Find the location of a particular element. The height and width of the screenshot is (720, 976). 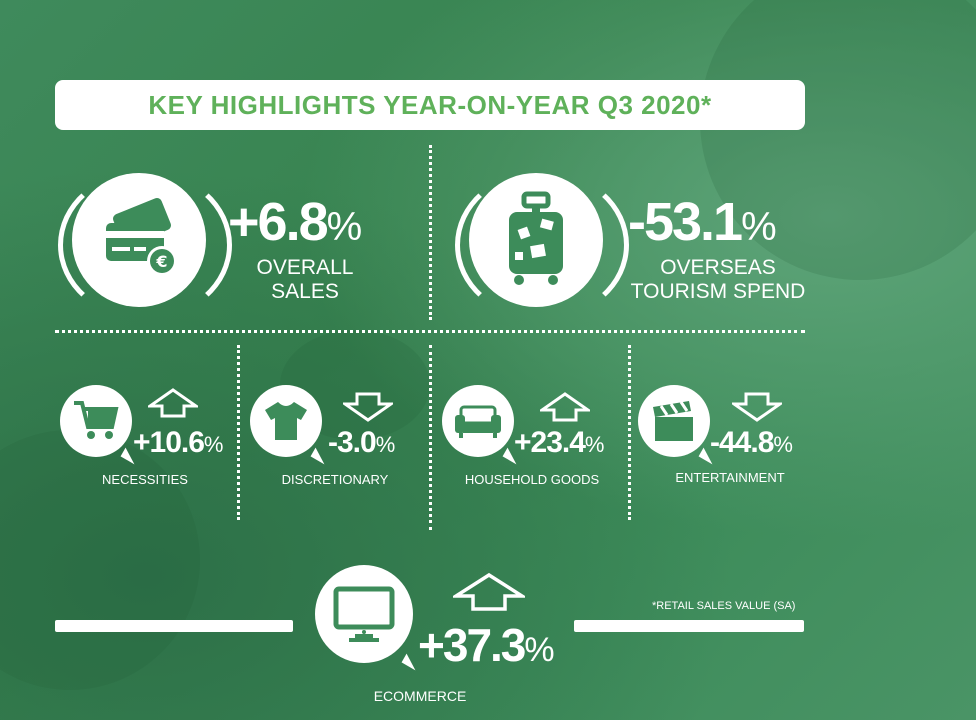

bg-decoration is located at coordinates (100, 560).